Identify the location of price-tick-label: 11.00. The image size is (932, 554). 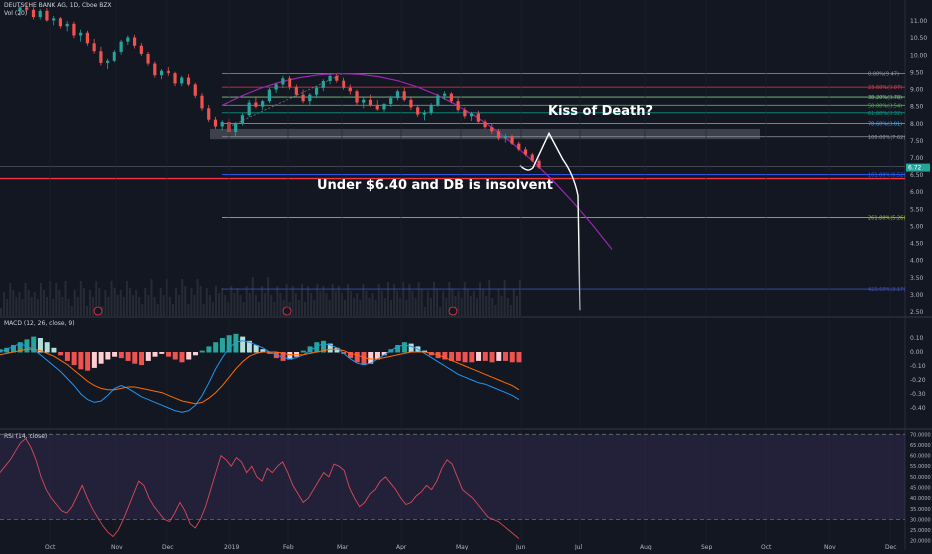
(918, 21).